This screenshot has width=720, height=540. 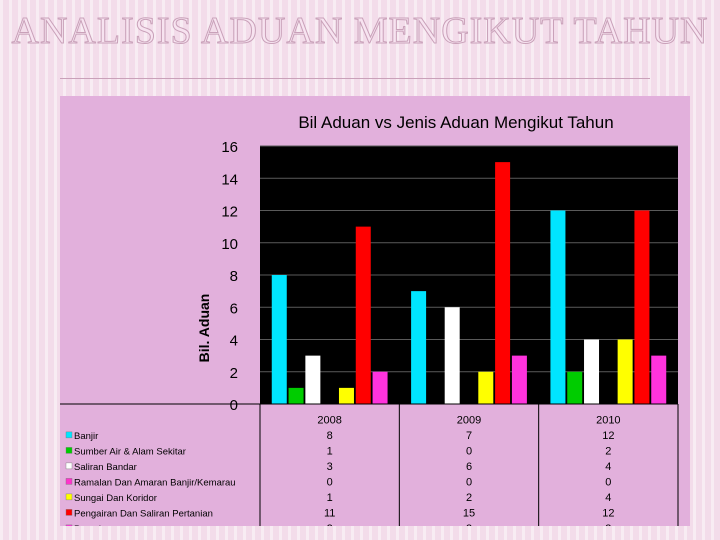 I want to click on y-tick-label: 2, so click(x=234, y=373).